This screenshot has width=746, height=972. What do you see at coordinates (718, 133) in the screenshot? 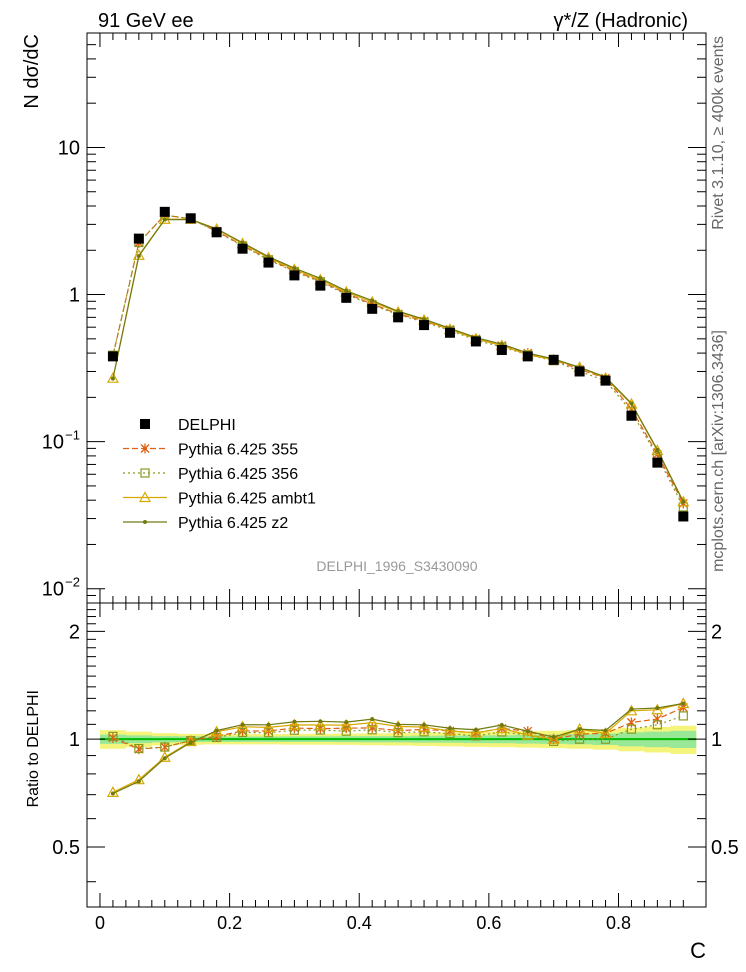
I see `side-label-top: Rivet 3.1.10, ≥ 400k events` at bounding box center [718, 133].